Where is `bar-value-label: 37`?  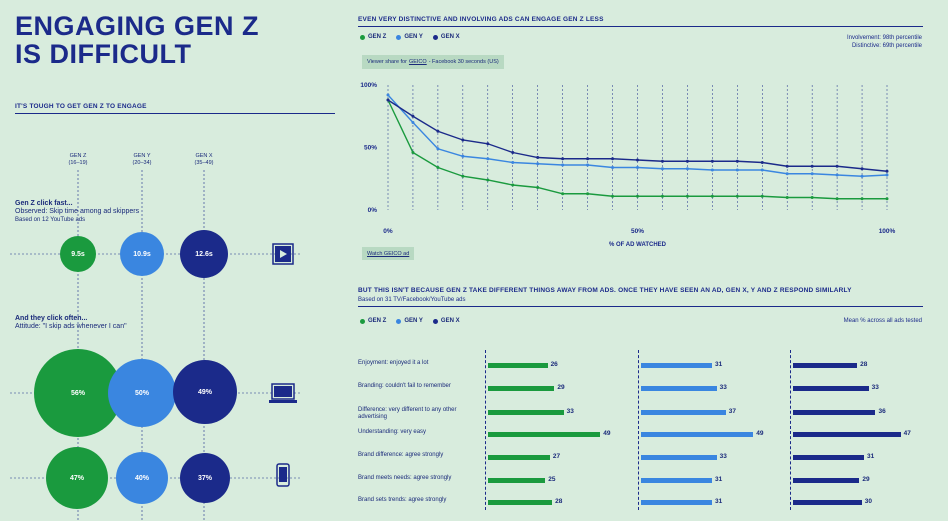 bar-value-label: 37 is located at coordinates (732, 411).